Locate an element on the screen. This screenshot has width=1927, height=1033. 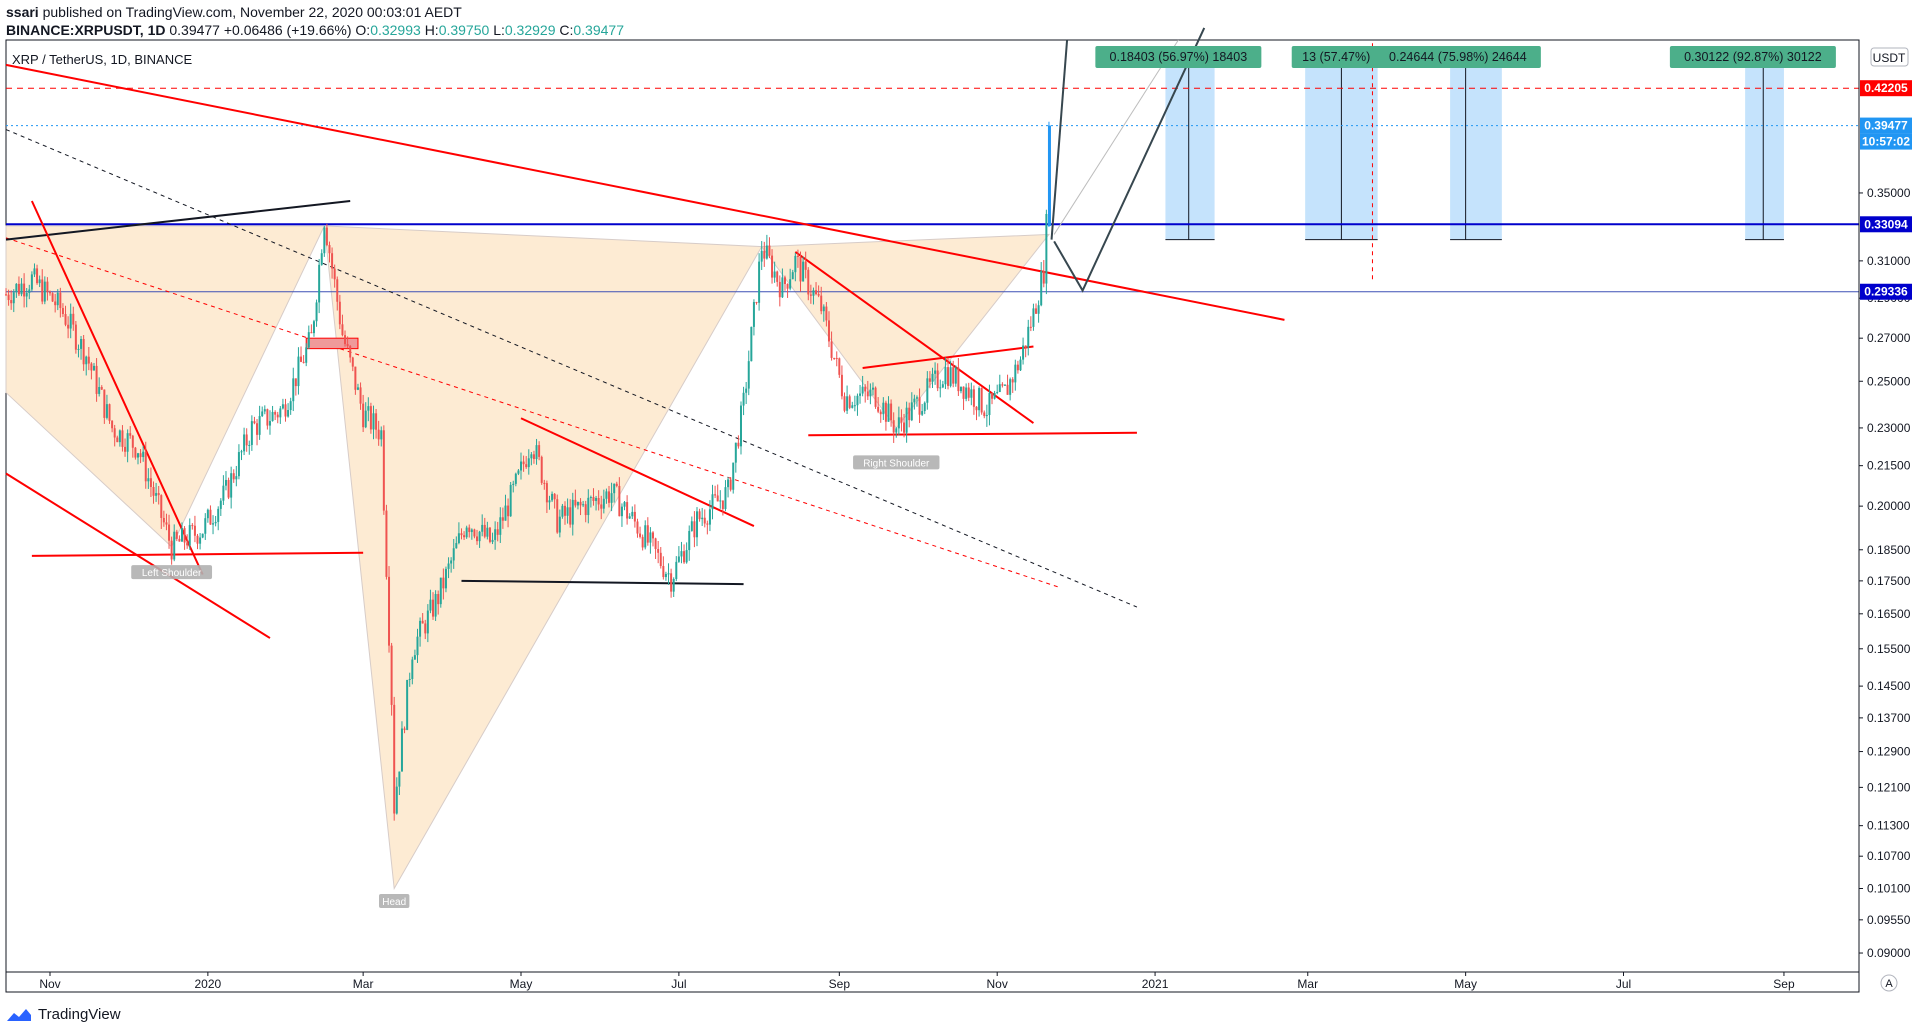
chart-title: XRP / TetherUS, 1D, BINANCE is located at coordinates (102, 59).